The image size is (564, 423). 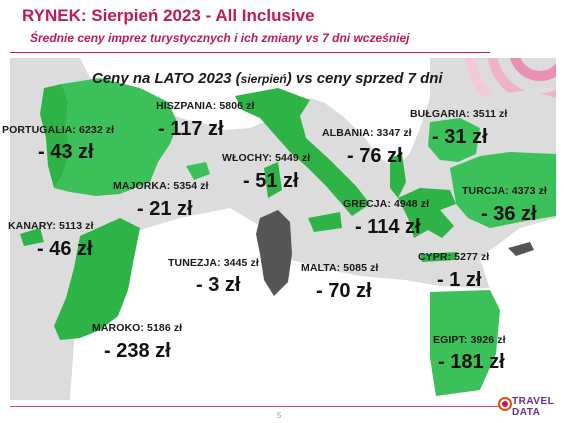 I want to click on logo-ring-icon, so click(x=505, y=404).